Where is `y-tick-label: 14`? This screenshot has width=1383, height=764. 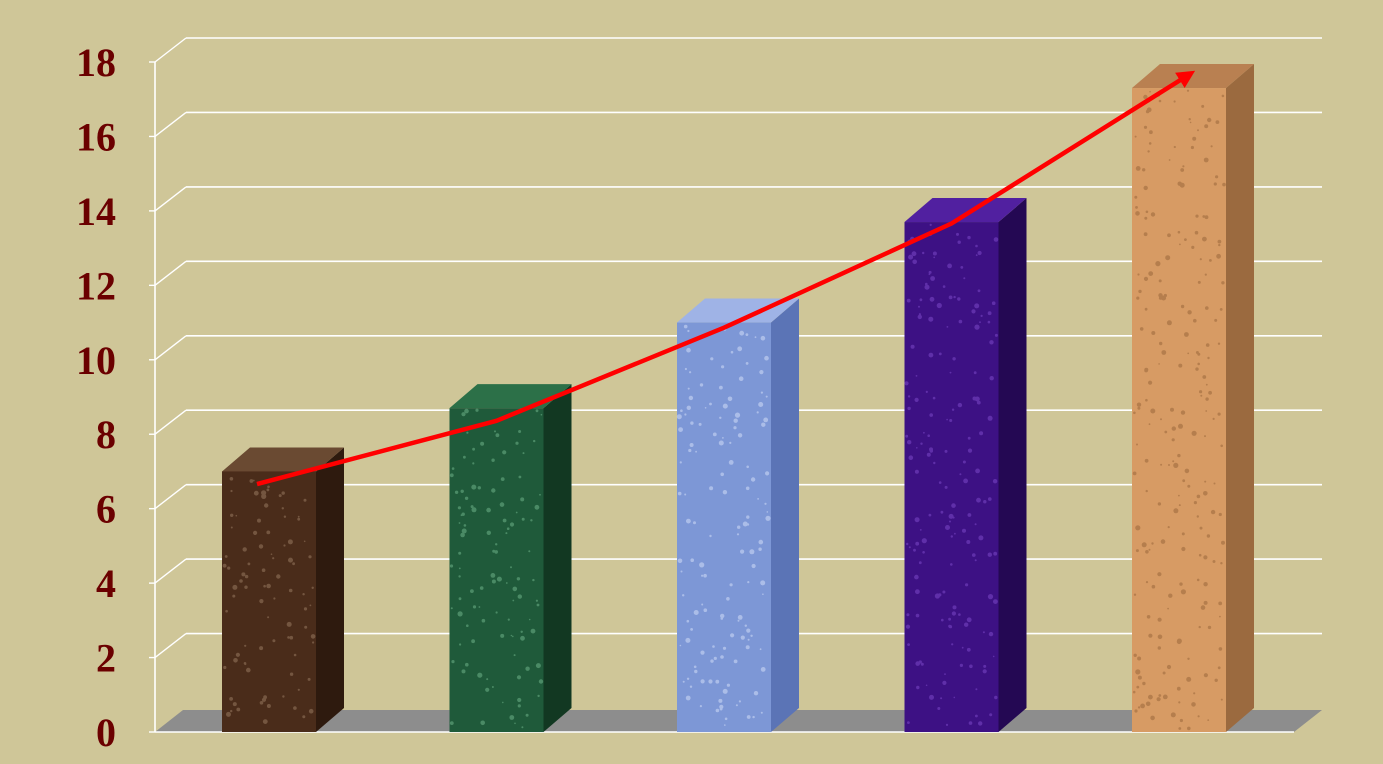
y-tick-label: 14 is located at coordinates (96, 211).